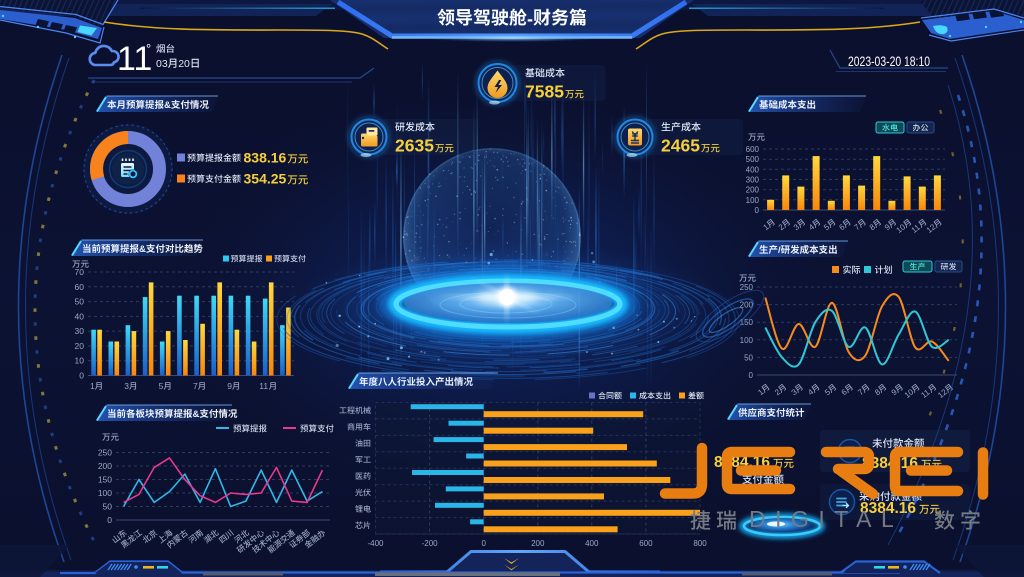 The image size is (1024, 577). What do you see at coordinates (80, 272) in the screenshot?
I see `svg-text: 70` at bounding box center [80, 272].